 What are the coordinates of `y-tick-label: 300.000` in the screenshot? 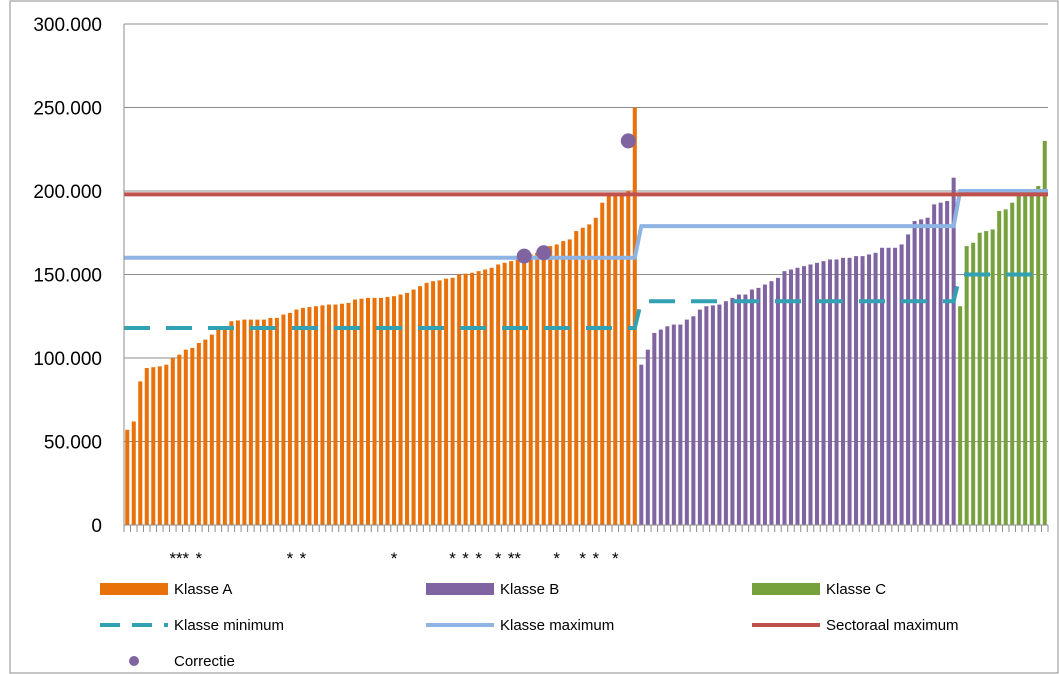 It's located at (67, 25).